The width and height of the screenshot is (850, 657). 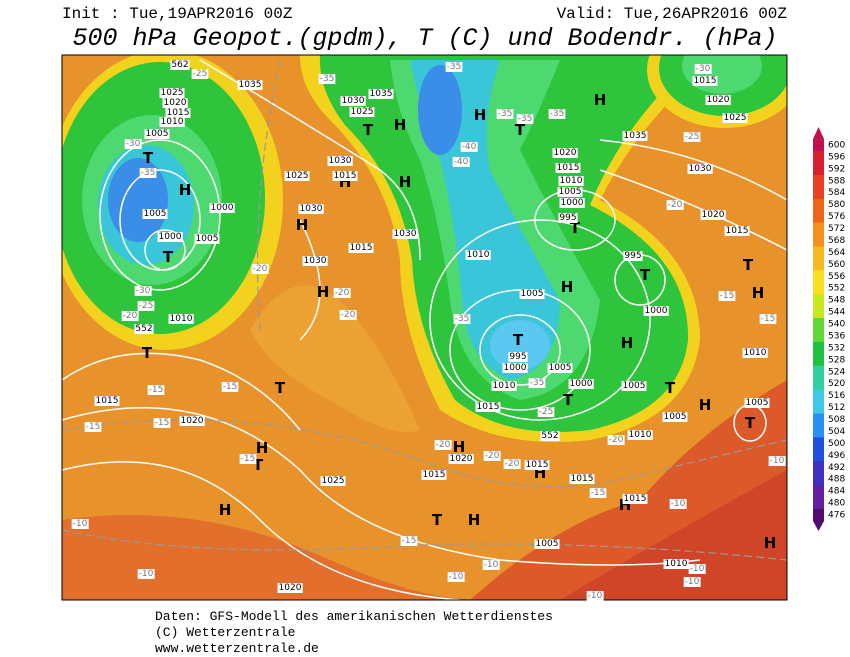 I want to click on colorbar-label: 540, so click(x=836, y=325).